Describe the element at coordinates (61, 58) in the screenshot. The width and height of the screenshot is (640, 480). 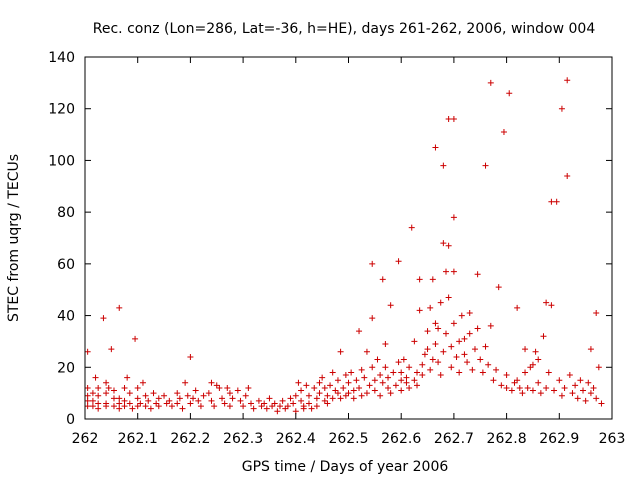
I see `y-tick-label: 140` at that location.